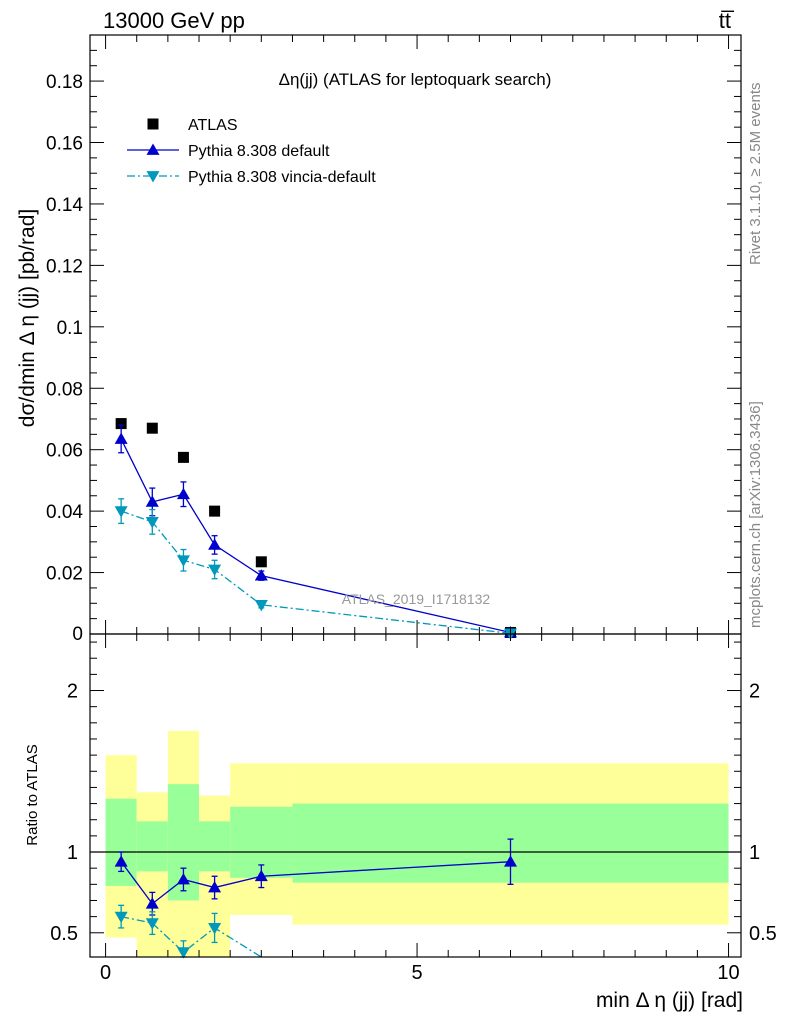  Describe the element at coordinates (416, 973) in the screenshot. I see `xtick-label-1: 5` at that location.